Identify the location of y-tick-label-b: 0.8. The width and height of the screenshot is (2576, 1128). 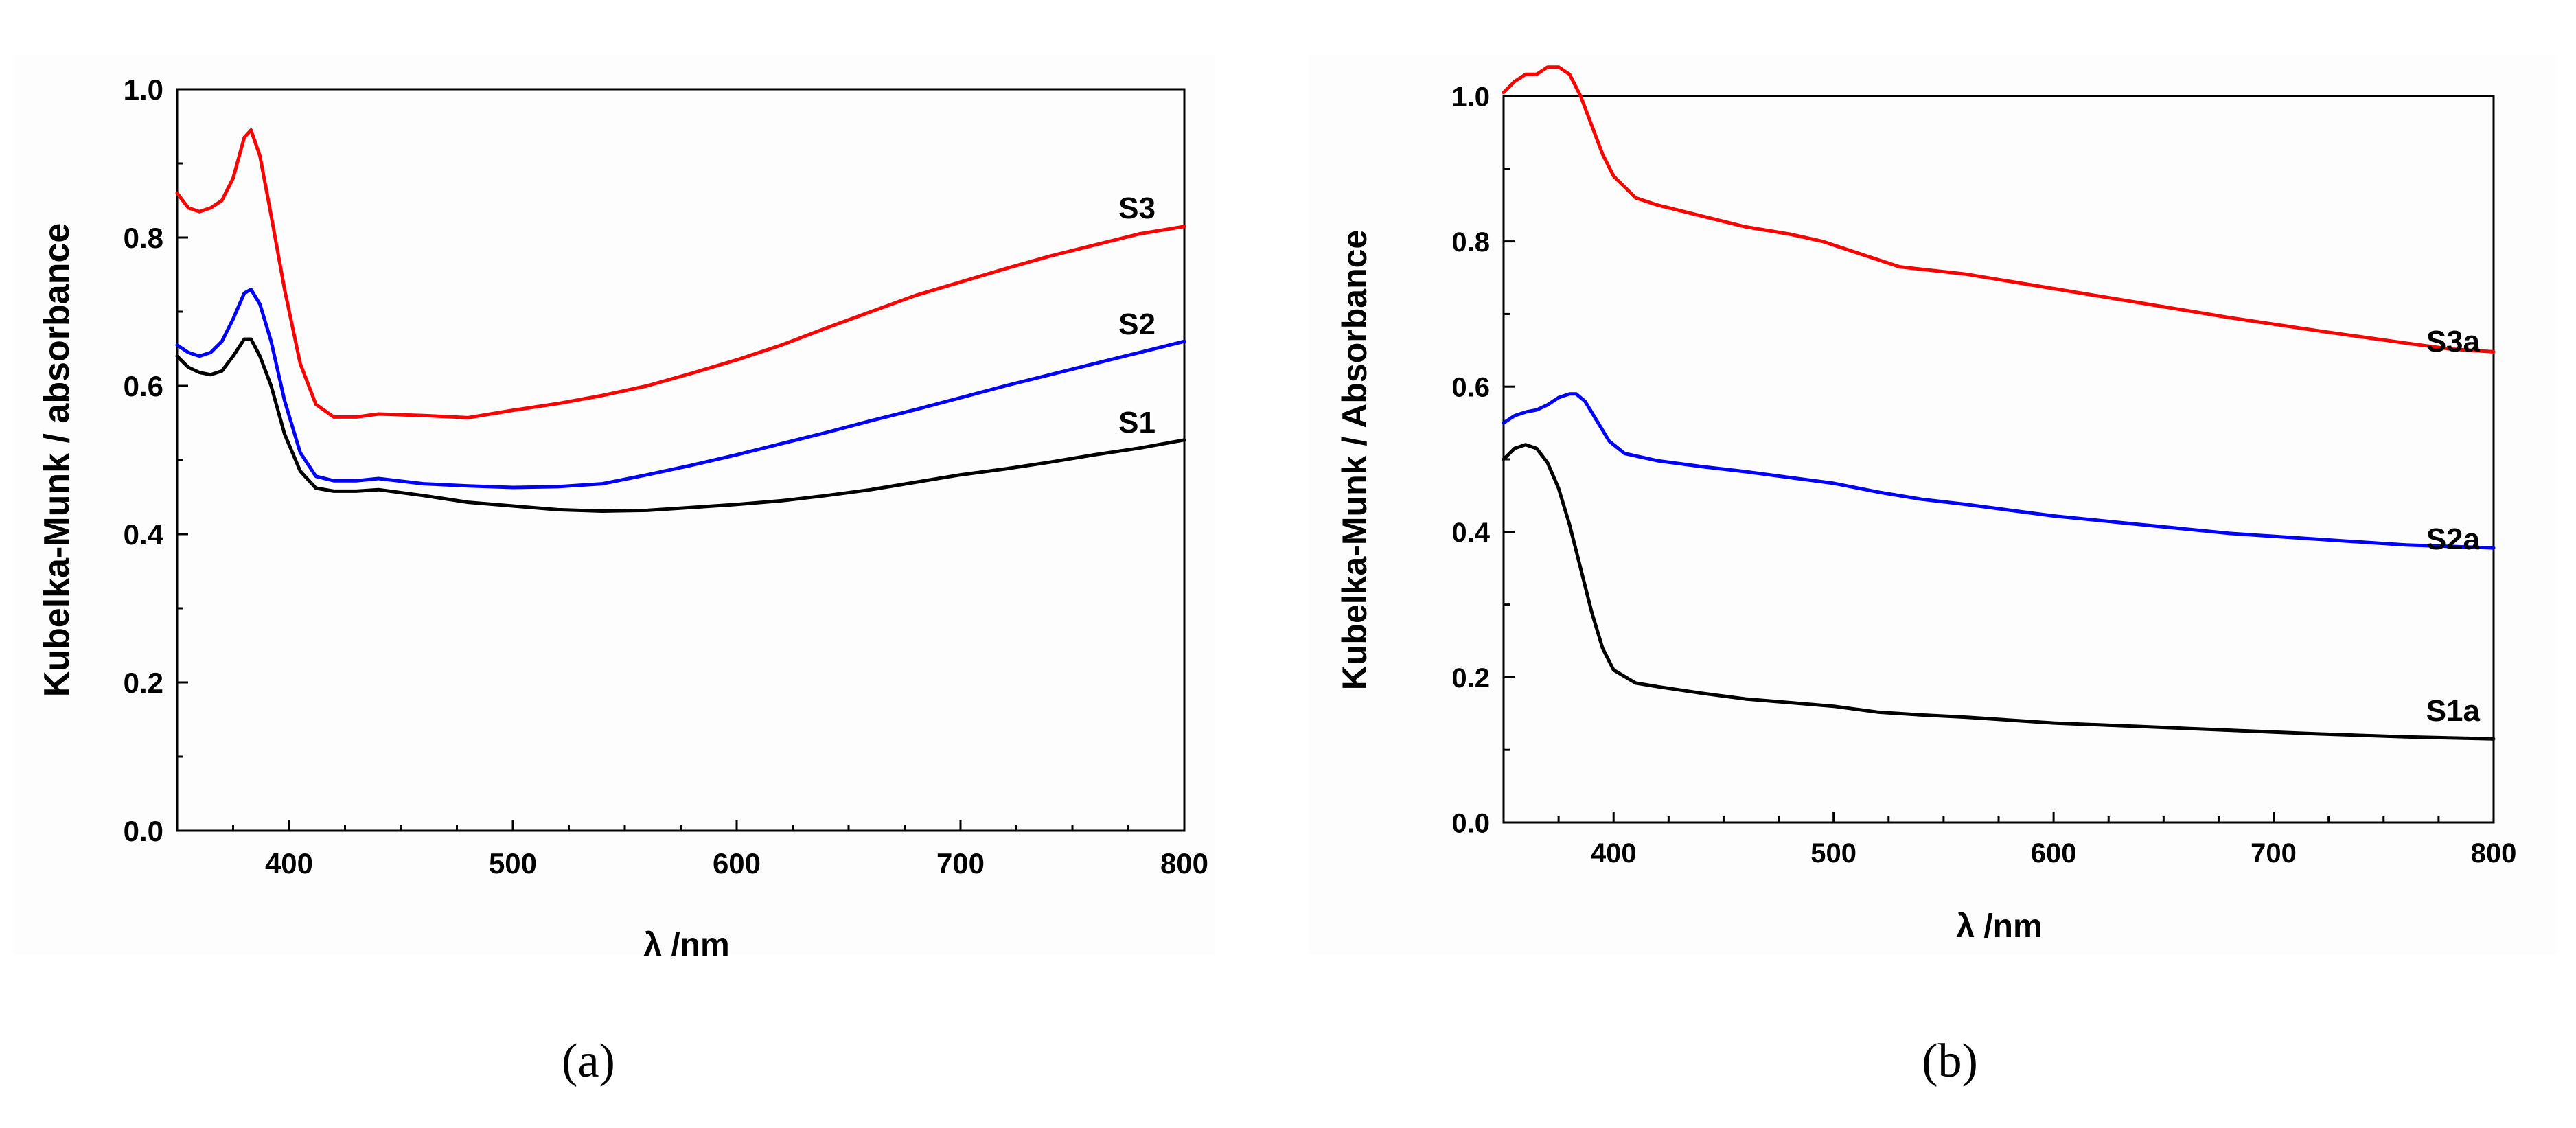
(1470, 242).